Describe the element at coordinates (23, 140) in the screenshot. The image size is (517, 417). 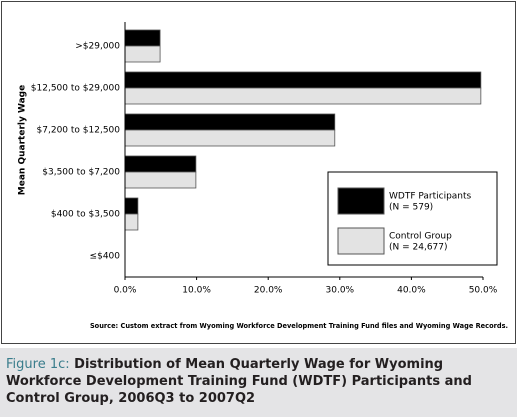
I see `y-axis-label: Mean Quarterly Wage` at that location.